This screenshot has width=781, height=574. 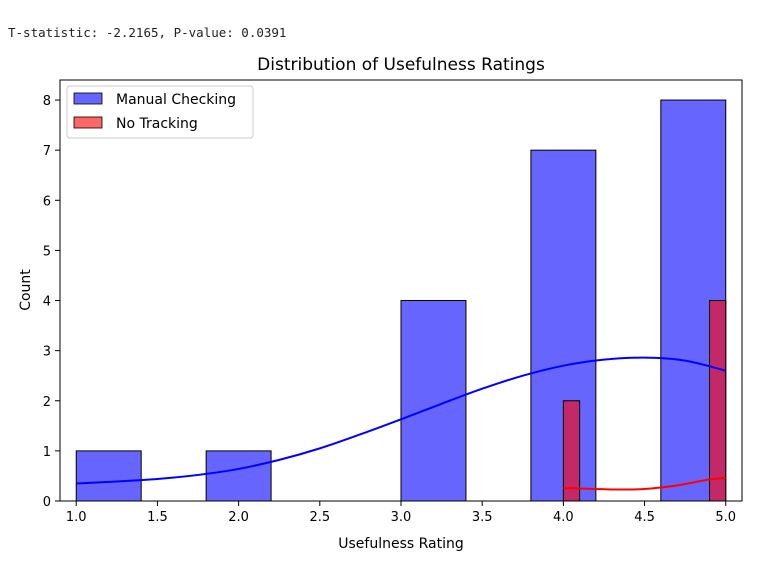 I want to click on x-tick-label: 2.5, so click(x=319, y=517).